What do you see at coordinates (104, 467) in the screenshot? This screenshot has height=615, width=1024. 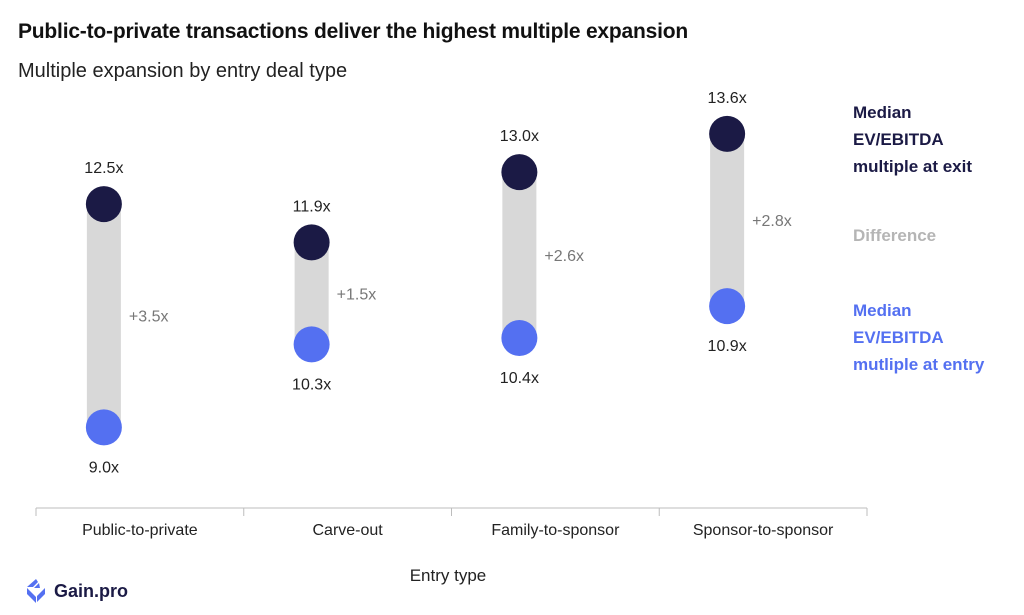 I see `entry-value-label: 9.0x` at bounding box center [104, 467].